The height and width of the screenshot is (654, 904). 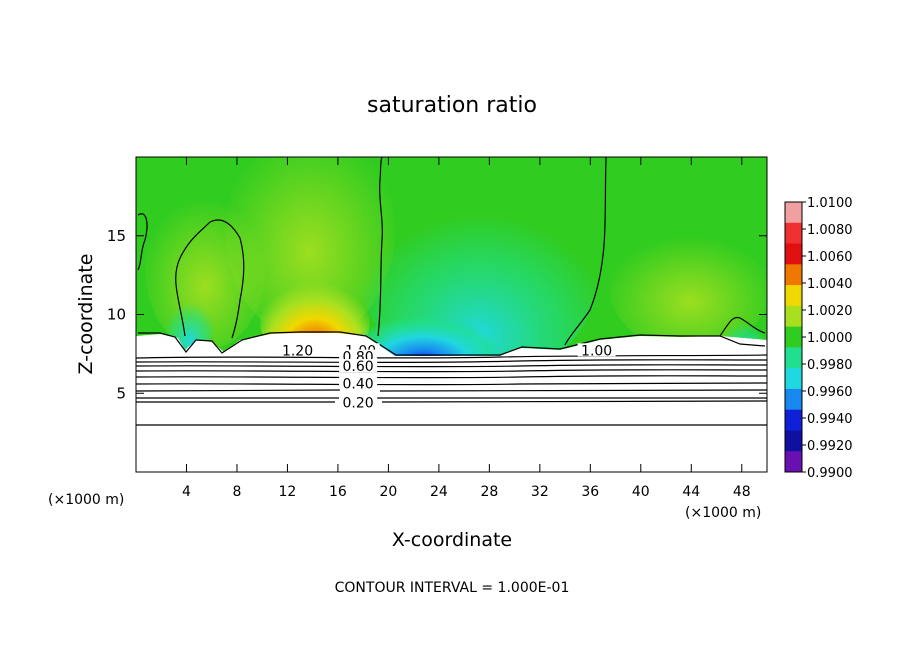 What do you see at coordinates (236, 492) in the screenshot?
I see `x-tick-label: 8` at bounding box center [236, 492].